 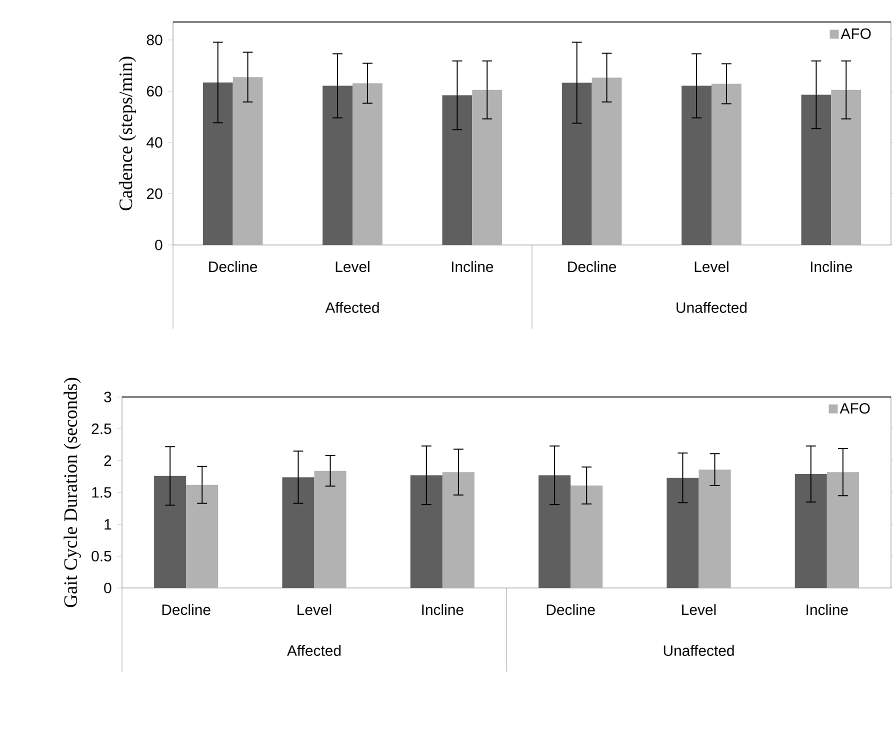 I want to click on y-tick-label: 20, so click(x=154, y=194).